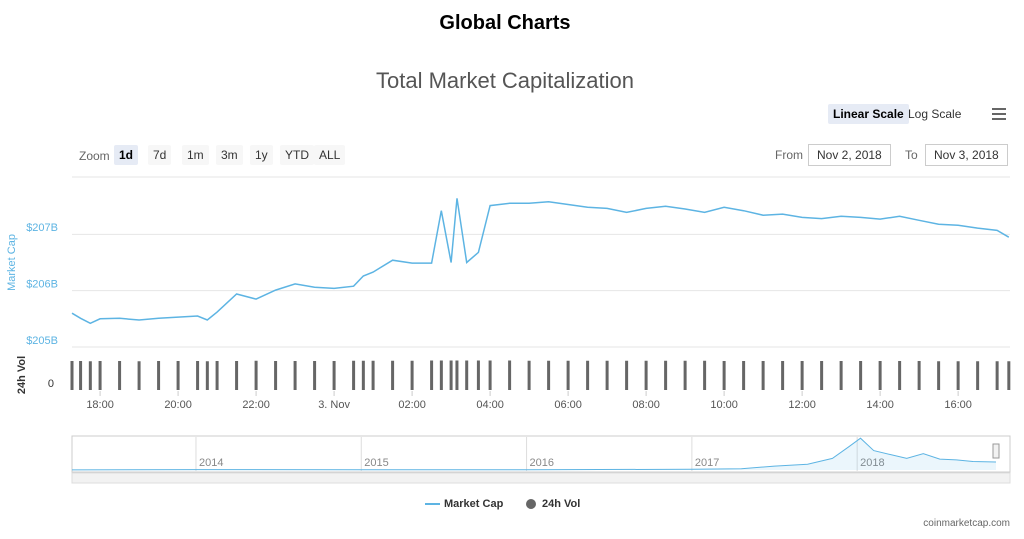  Describe the element at coordinates (330, 155) in the screenshot. I see `zoom-button: ALL` at that location.